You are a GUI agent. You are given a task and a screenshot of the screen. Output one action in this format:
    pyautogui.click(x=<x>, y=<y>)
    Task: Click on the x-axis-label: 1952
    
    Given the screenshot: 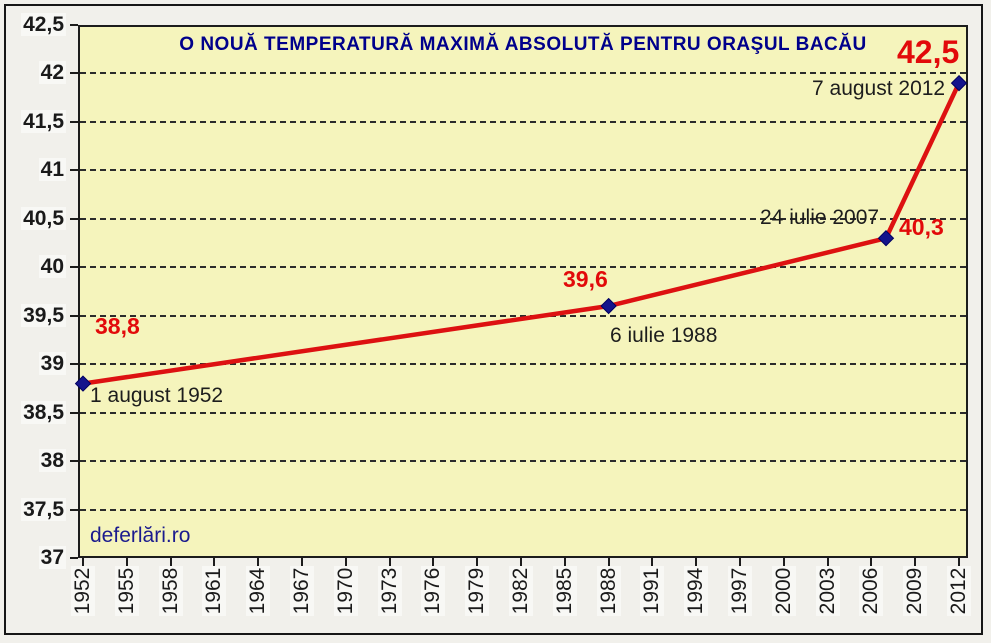 What is the action you would take?
    pyautogui.click(x=83, y=591)
    